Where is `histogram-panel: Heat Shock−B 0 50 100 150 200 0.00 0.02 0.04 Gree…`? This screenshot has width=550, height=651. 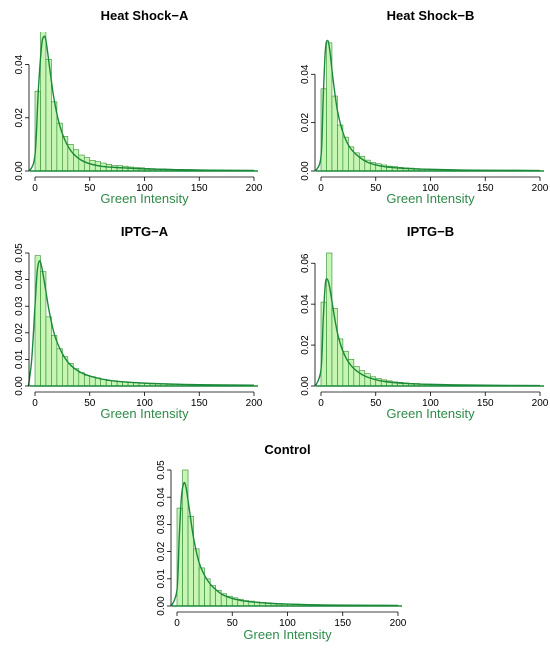
histogram-panel: Heat Shock−B 0 50 100 150 200 0.00 0.02 0.04 Gree… is located at coordinates (424, 107).